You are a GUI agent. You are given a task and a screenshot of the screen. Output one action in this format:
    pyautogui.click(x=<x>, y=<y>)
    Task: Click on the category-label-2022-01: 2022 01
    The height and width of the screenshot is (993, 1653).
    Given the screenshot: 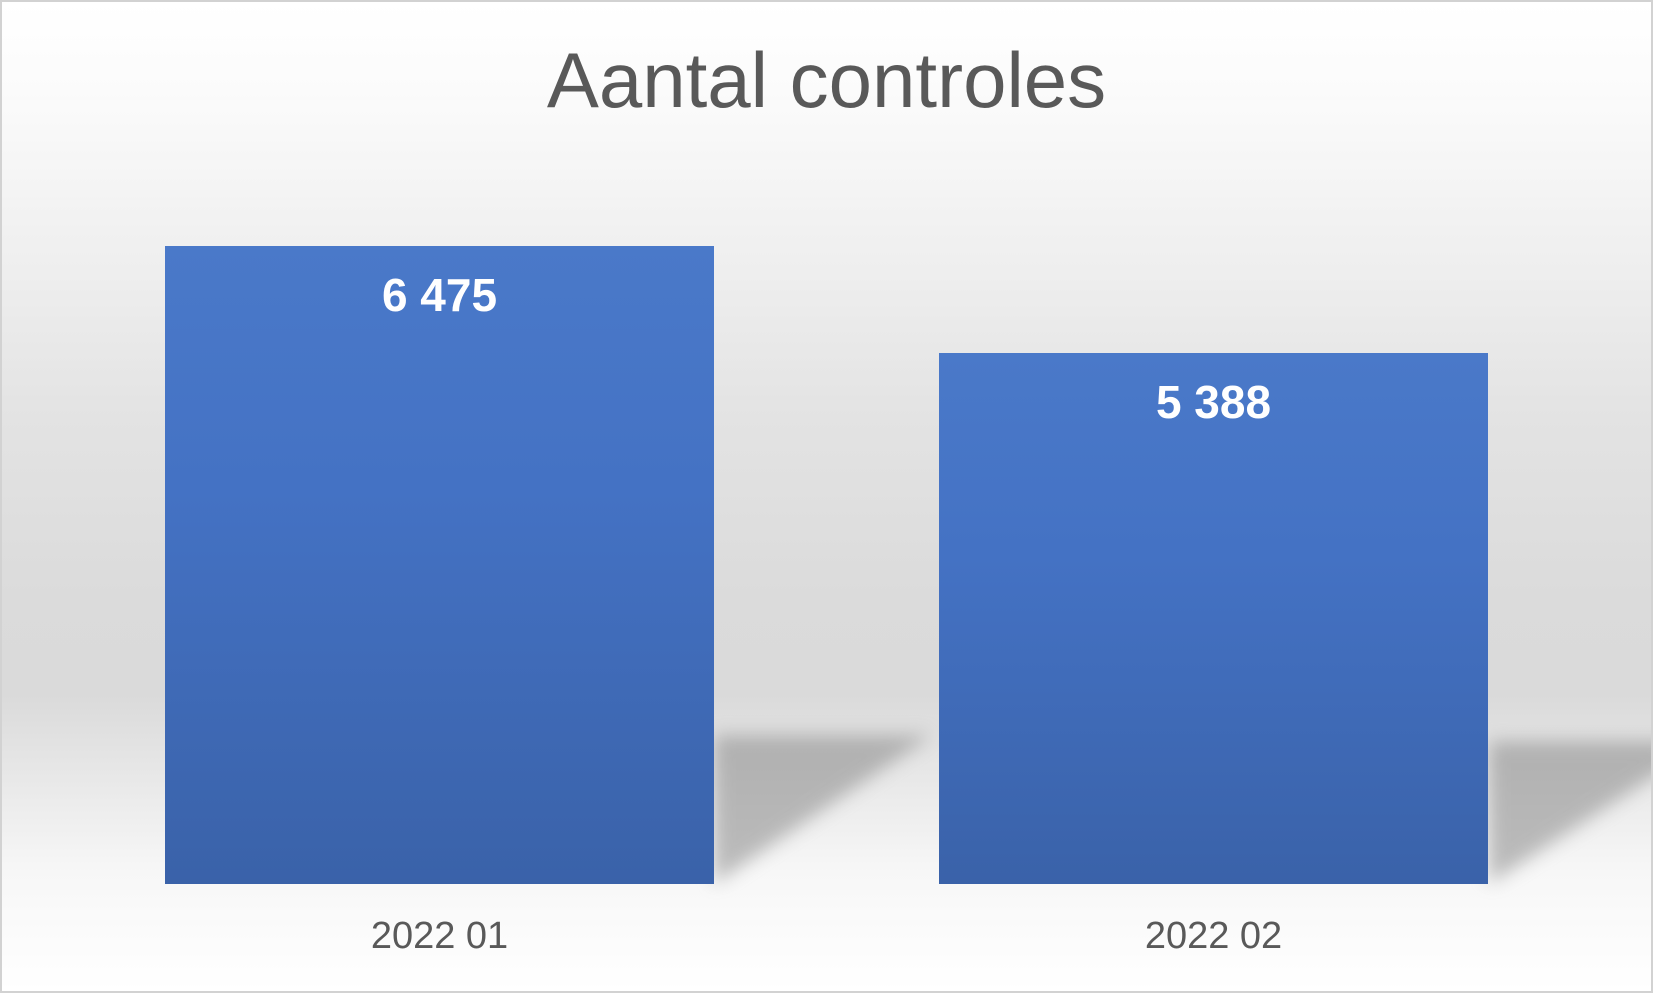 What is the action you would take?
    pyautogui.click(x=439, y=936)
    